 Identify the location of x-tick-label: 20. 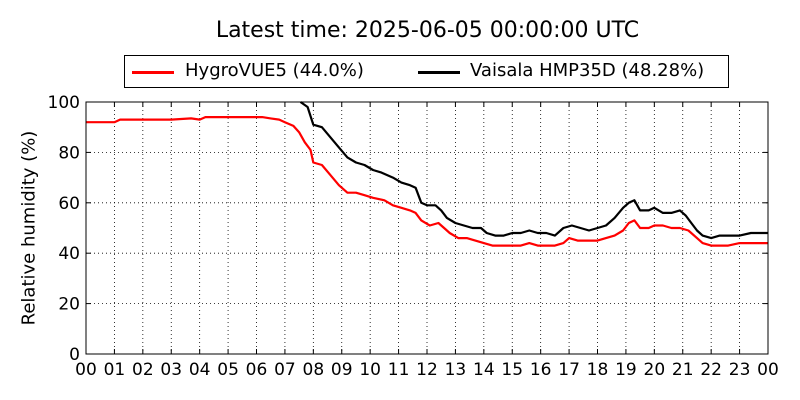
(655, 370).